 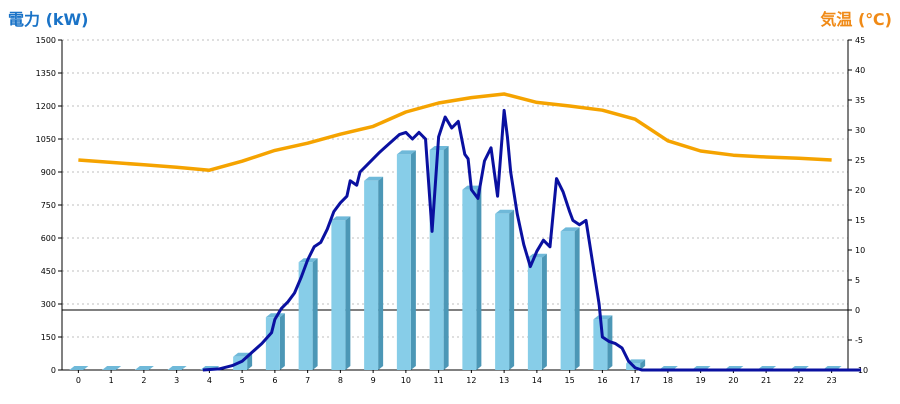 What do you see at coordinates (860, 40) in the screenshot?
I see `right-tick-label: 45` at bounding box center [860, 40].